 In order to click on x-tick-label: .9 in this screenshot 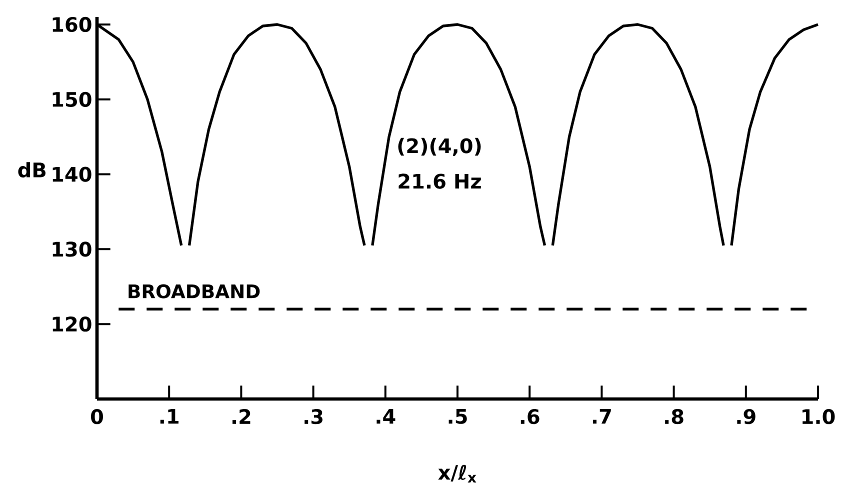, I will do `click(746, 416)`.